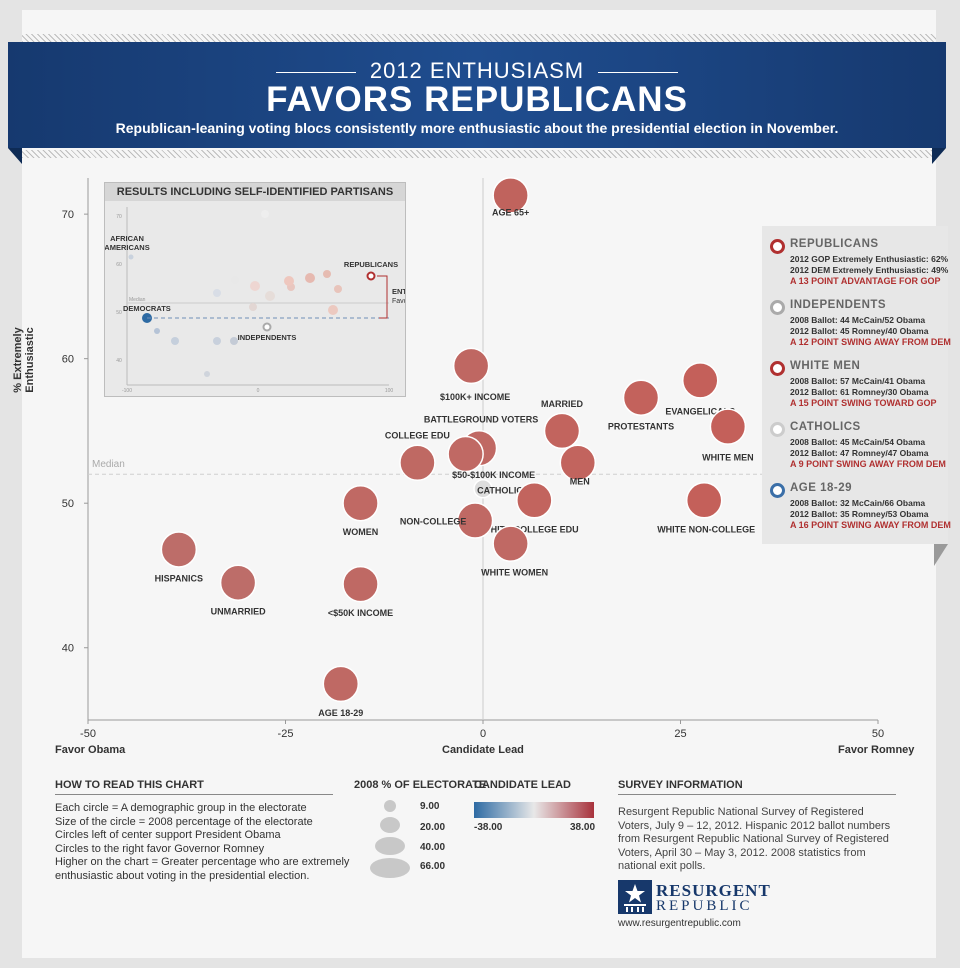 Image resolution: width=960 pixels, height=968 pixels. Describe the element at coordinates (641, 427) in the screenshot. I see `data-point-label: PROTESTANTS` at that location.